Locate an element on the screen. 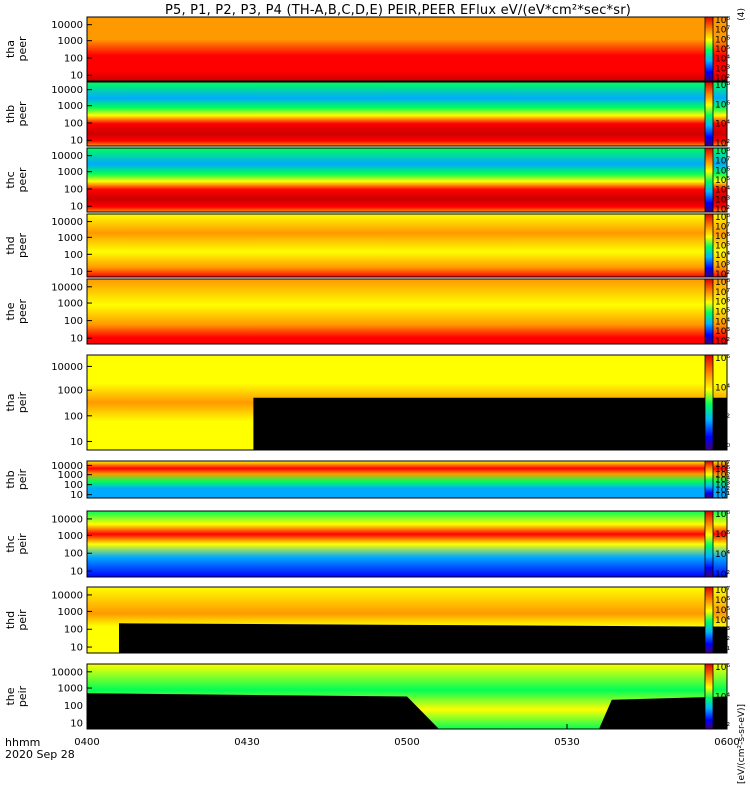 Image resolution: width=750 pixels, height=800 pixels. time-axis: 0400 0430 0500 0530 0600 is located at coordinates (407, 736).